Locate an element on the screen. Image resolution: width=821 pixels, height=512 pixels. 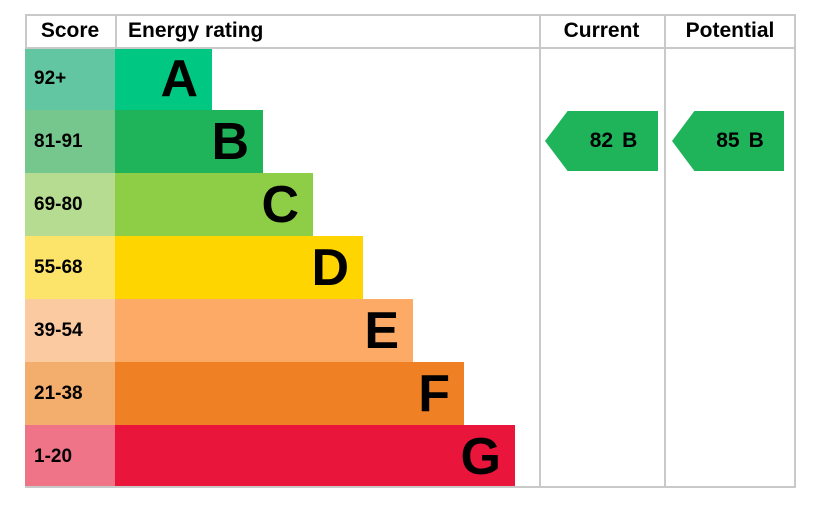
band-bar-a: A is located at coordinates (163, 78).